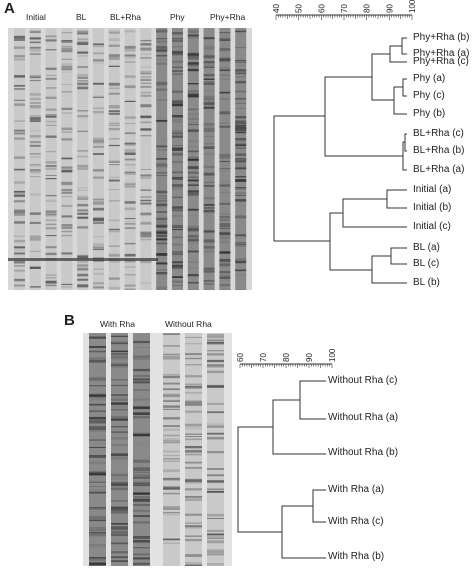 This screenshot has height=568, width=474. What do you see at coordinates (356, 489) in the screenshot?
I see `leaf-b-4: With Rha (a)` at bounding box center [356, 489].